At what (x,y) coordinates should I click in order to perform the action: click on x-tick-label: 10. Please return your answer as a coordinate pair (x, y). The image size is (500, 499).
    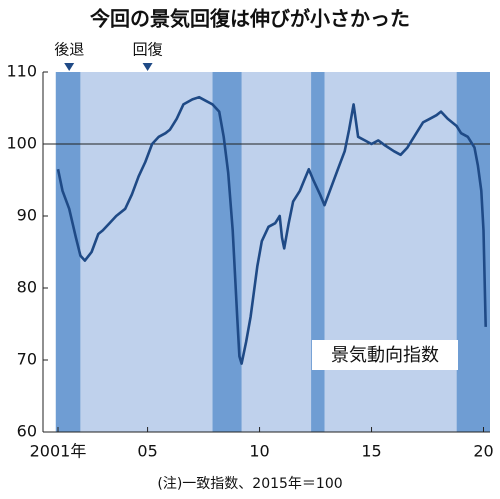
    Looking at the image, I should click on (259, 451).